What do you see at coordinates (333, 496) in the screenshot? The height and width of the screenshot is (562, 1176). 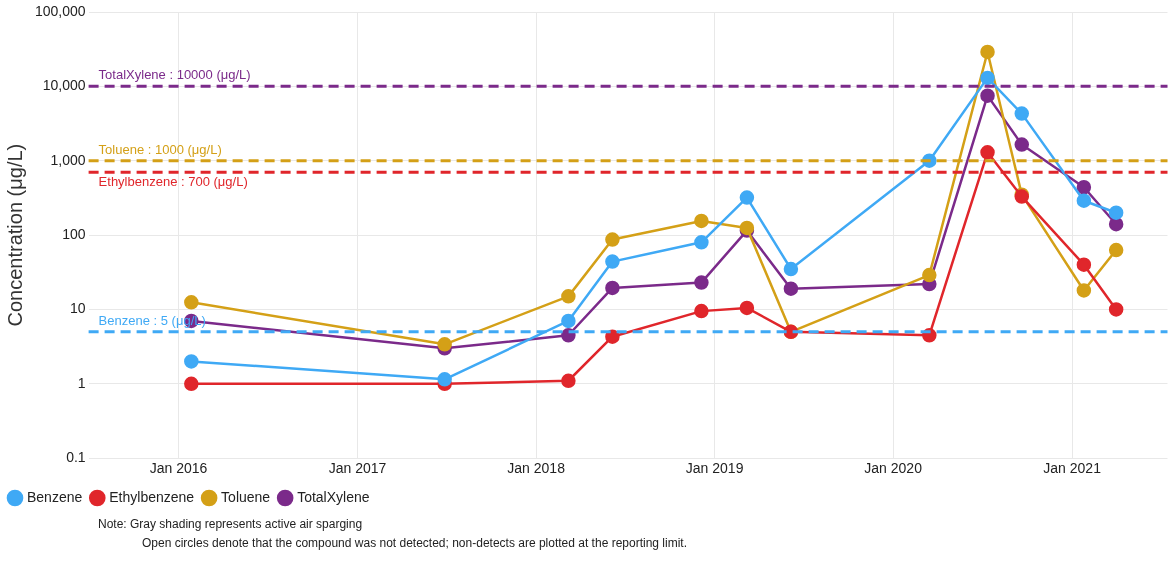 I see `legend-label: TotalXylene` at bounding box center [333, 496].